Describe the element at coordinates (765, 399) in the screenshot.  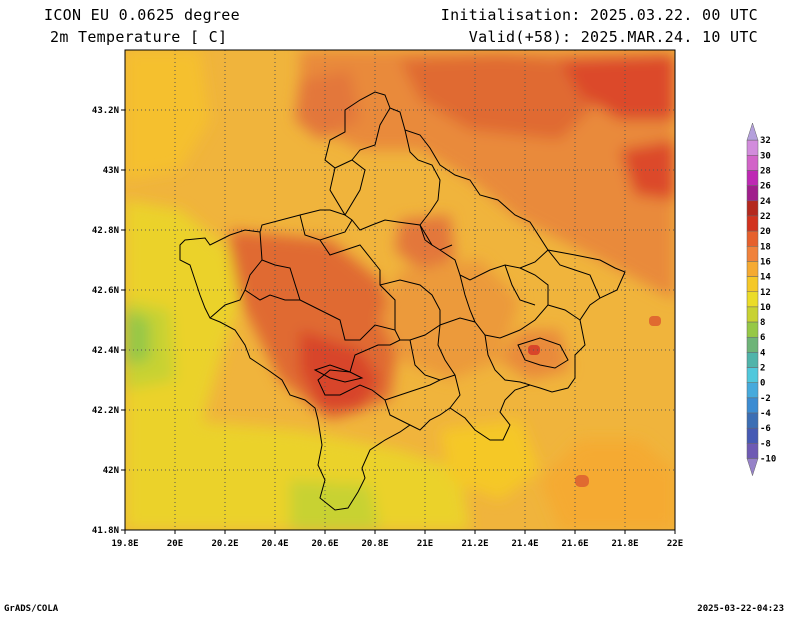
I see `colorbar-label: -2` at that location.